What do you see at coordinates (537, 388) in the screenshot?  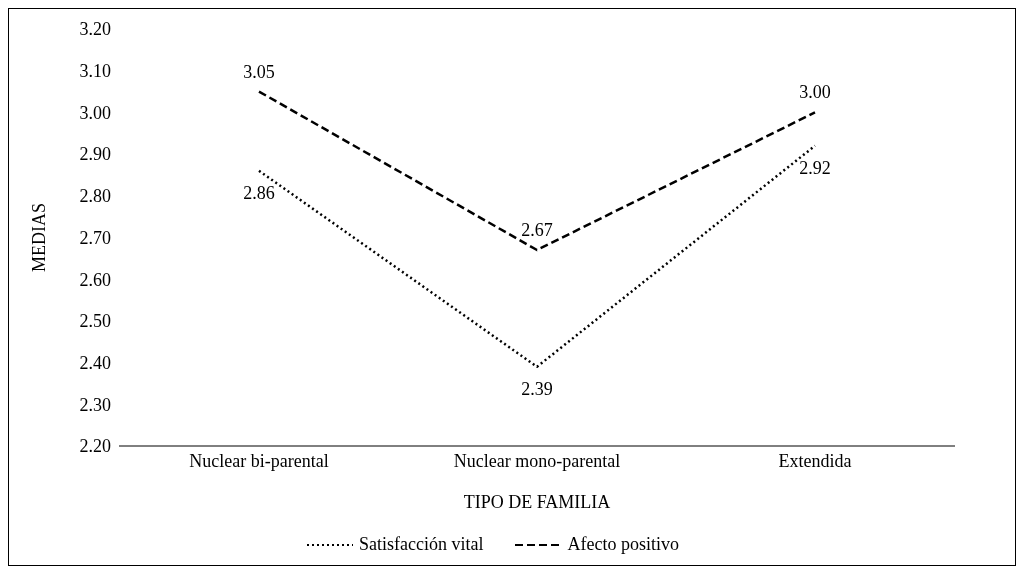 I see `data-label: 2.39` at bounding box center [537, 388].